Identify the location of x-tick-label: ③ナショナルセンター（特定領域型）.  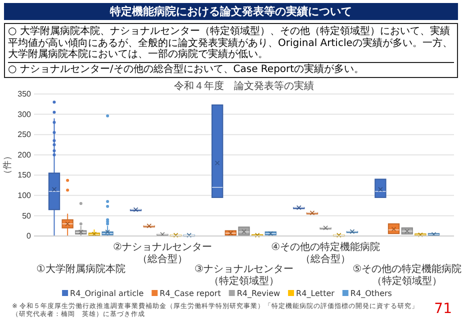
(244, 275).